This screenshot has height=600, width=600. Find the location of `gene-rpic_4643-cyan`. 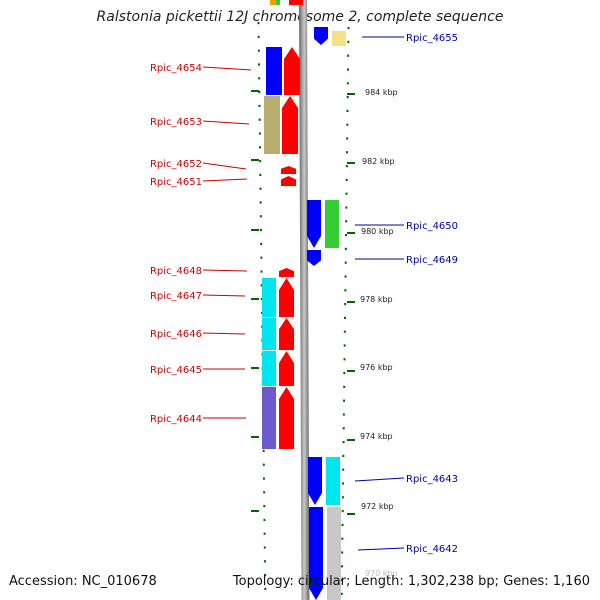

gene-rpic_4643-cyan is located at coordinates (333, 481).